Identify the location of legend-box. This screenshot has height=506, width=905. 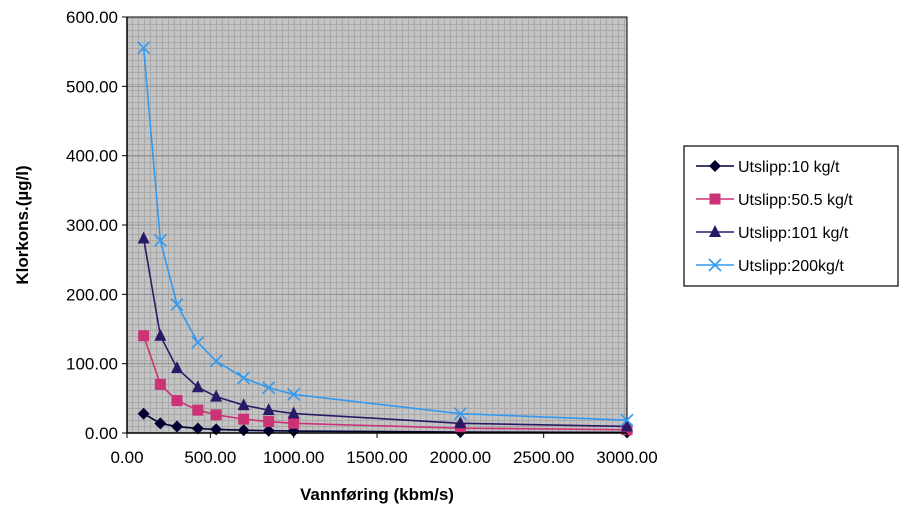
(791, 216).